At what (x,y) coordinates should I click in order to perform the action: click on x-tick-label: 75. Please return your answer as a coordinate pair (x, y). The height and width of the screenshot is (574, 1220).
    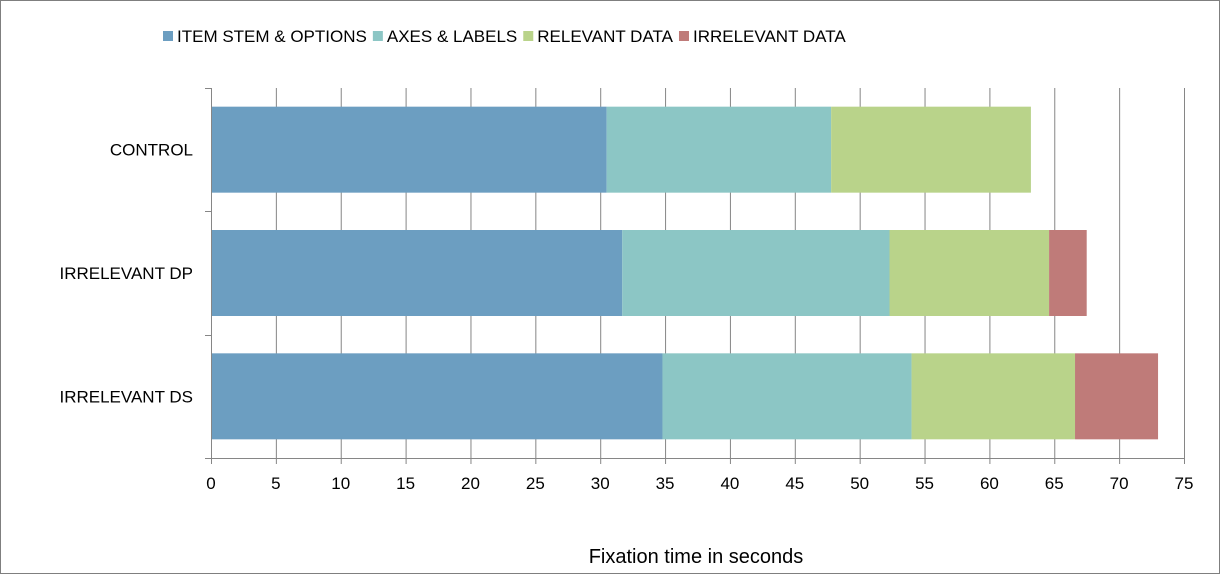
    Looking at the image, I should click on (1184, 483).